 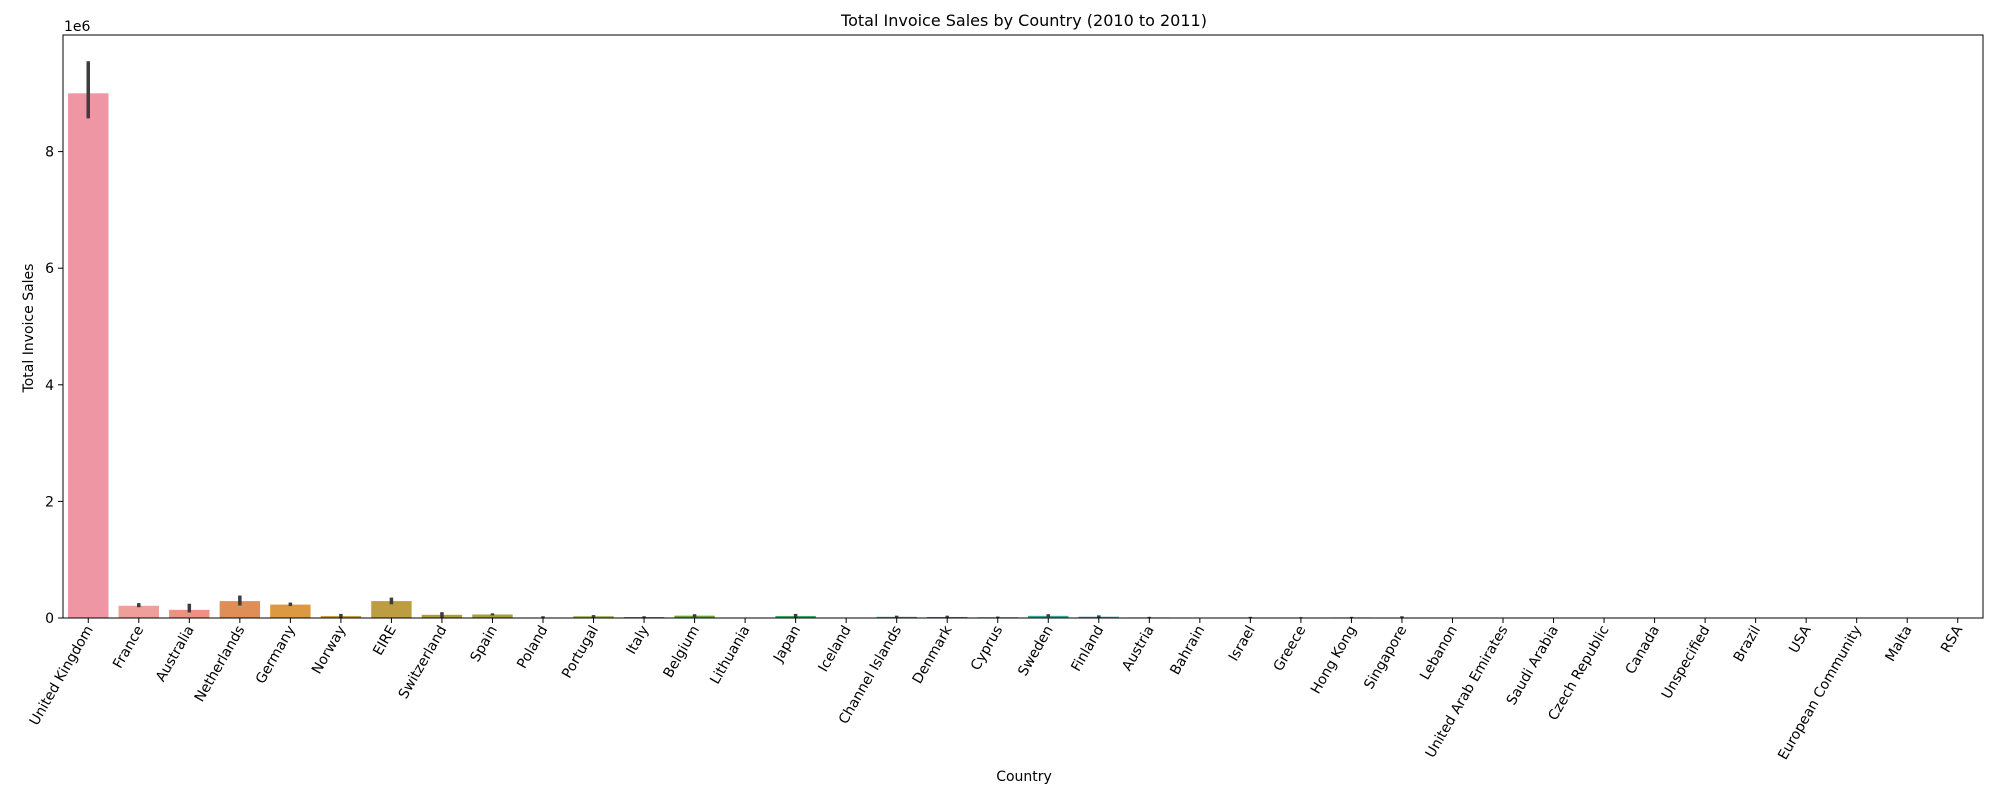 I want to click on x-tick-label-bahrain: Bahrain, so click(x=1187, y=650).